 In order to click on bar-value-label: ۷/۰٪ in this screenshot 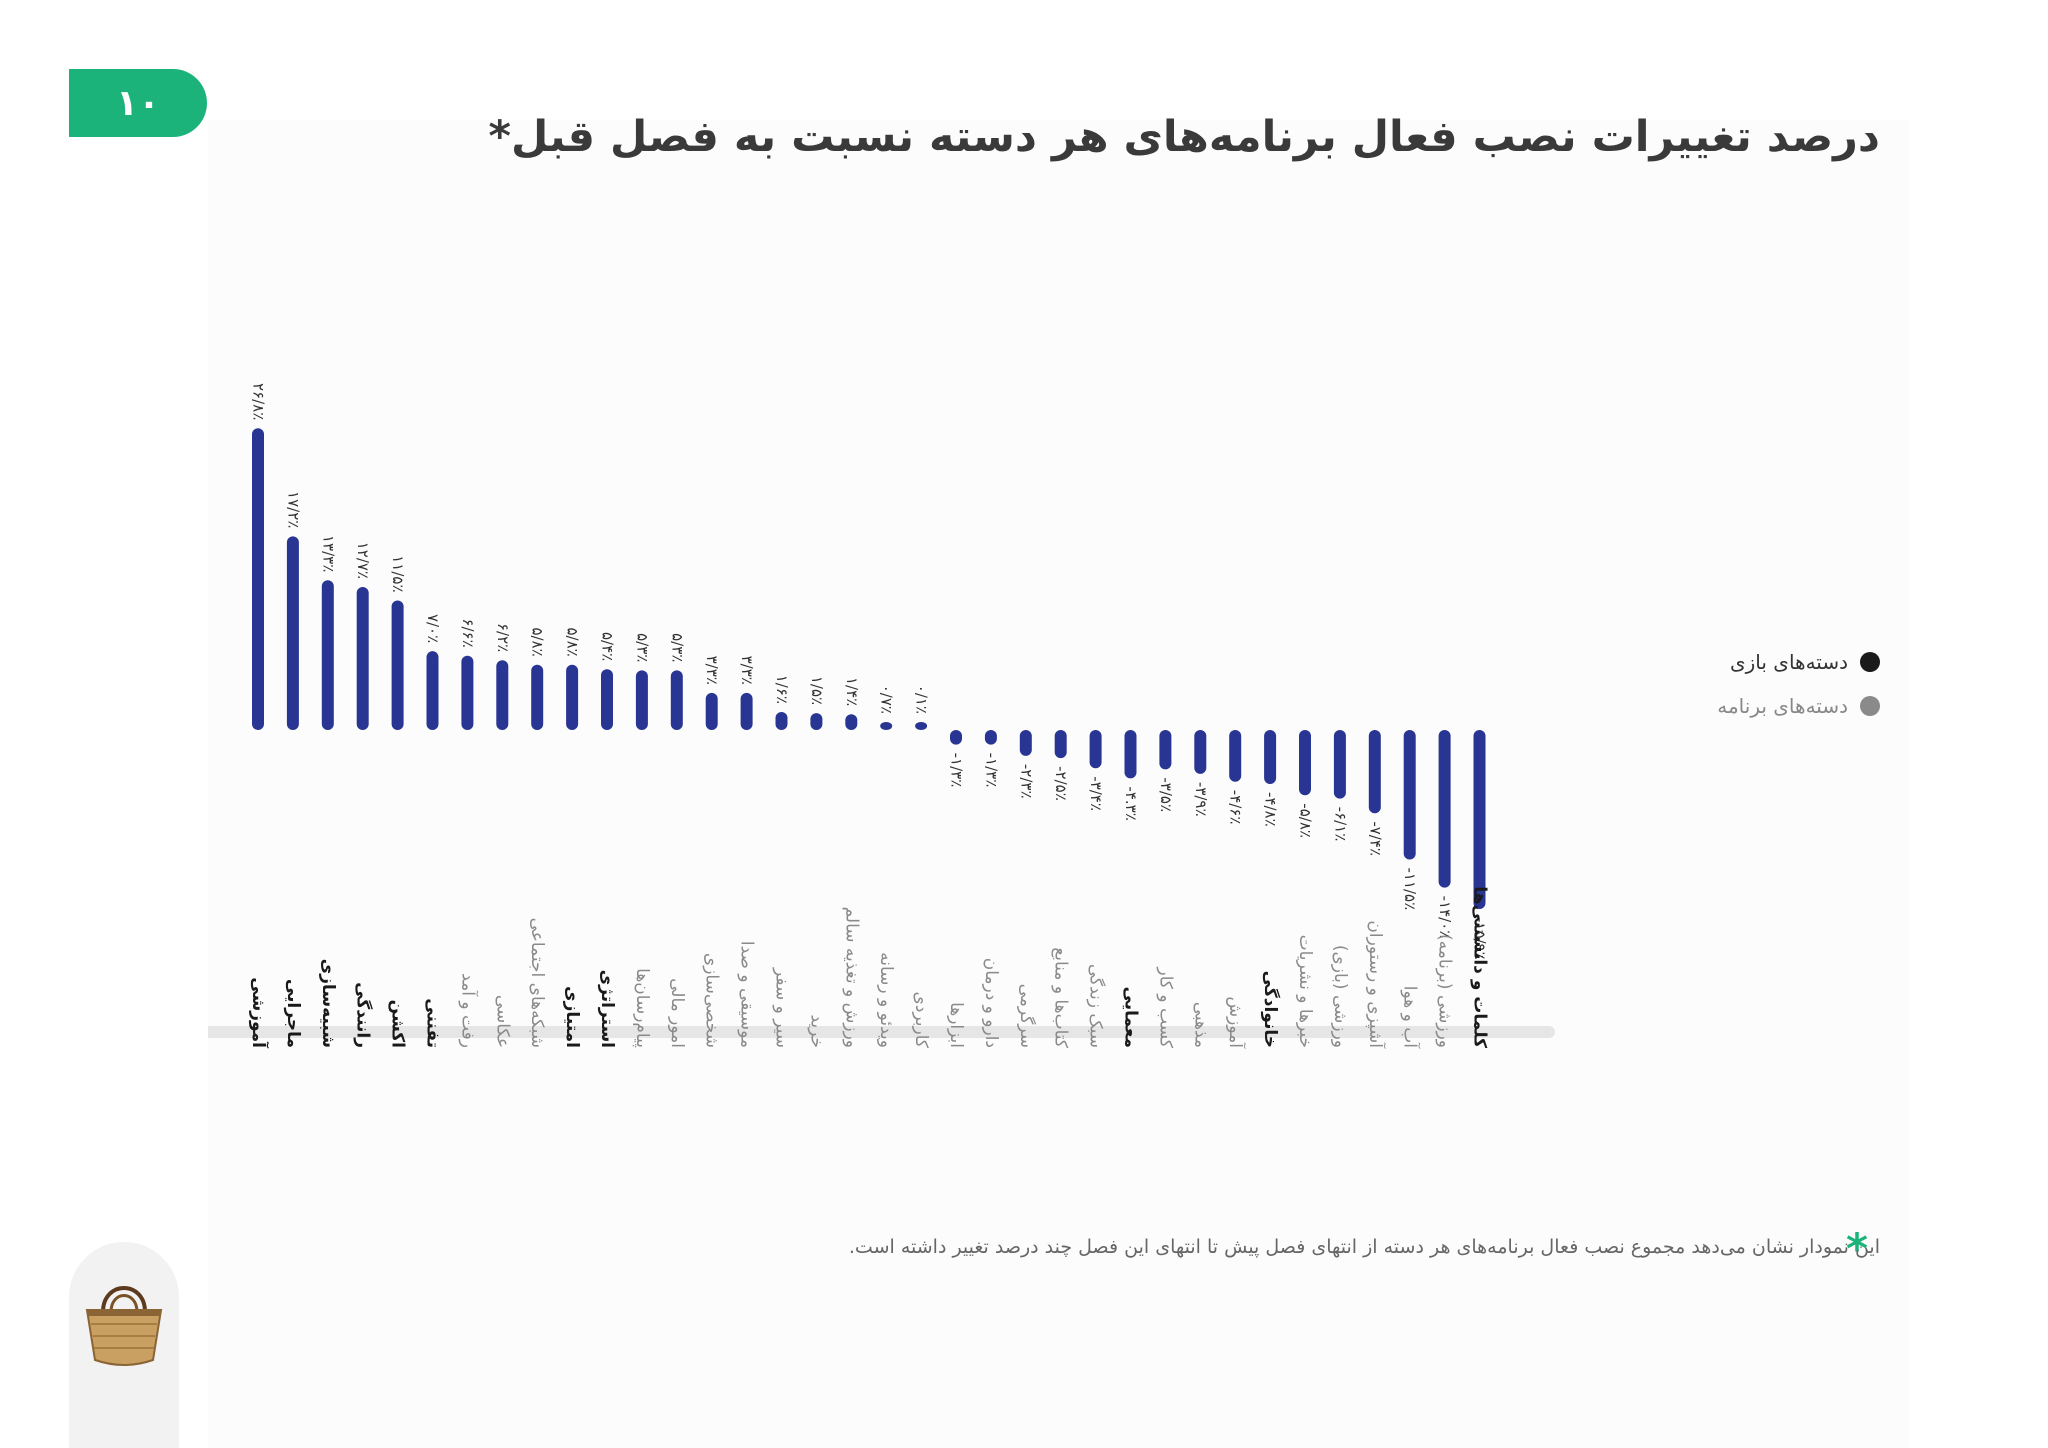, I will do `click(433, 628)`.